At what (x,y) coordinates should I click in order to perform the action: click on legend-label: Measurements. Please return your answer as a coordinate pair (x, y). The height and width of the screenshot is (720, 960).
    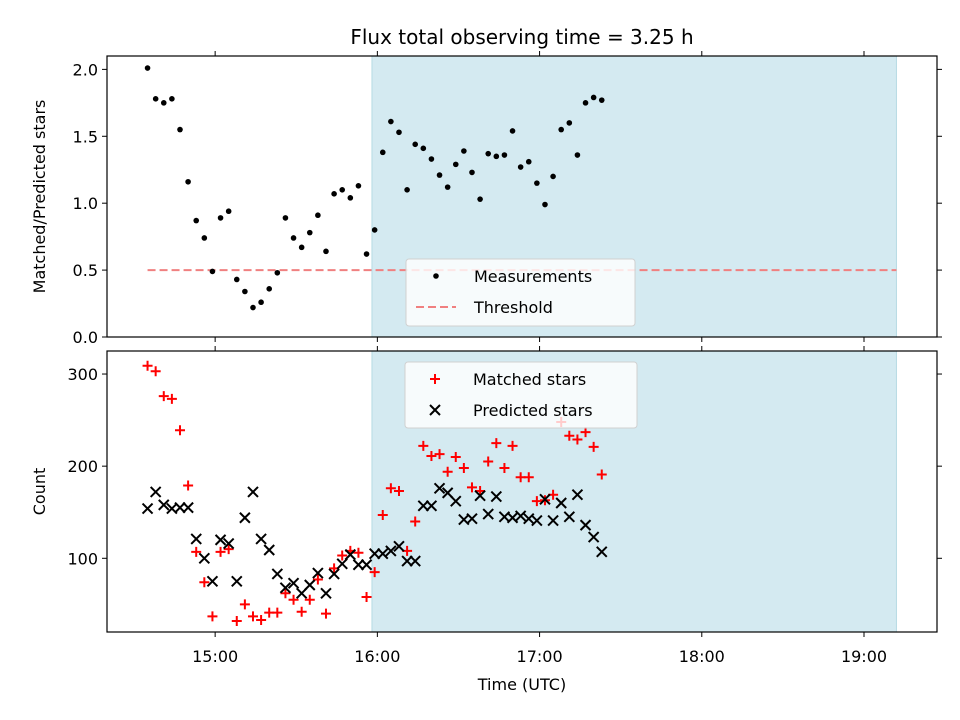
    Looking at the image, I should click on (533, 276).